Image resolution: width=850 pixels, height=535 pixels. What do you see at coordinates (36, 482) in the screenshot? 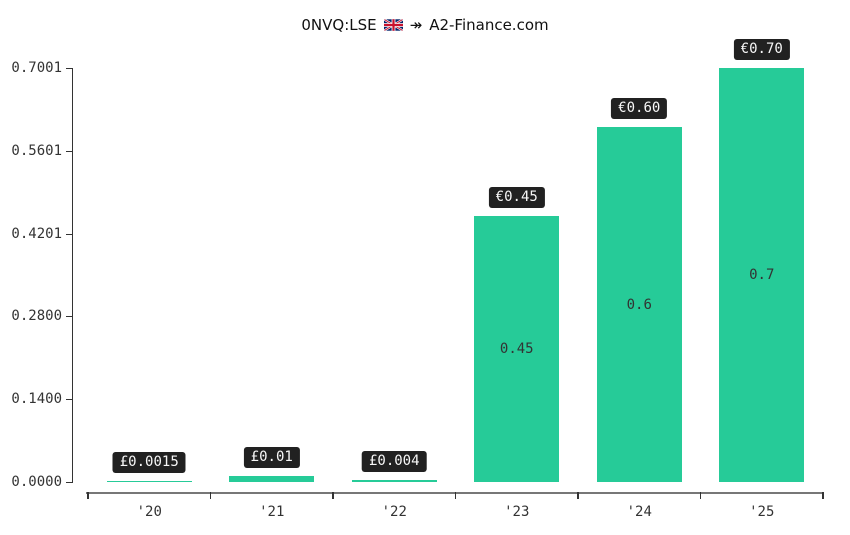
I see `y-axis-tick-label: 0.0000` at bounding box center [36, 482].